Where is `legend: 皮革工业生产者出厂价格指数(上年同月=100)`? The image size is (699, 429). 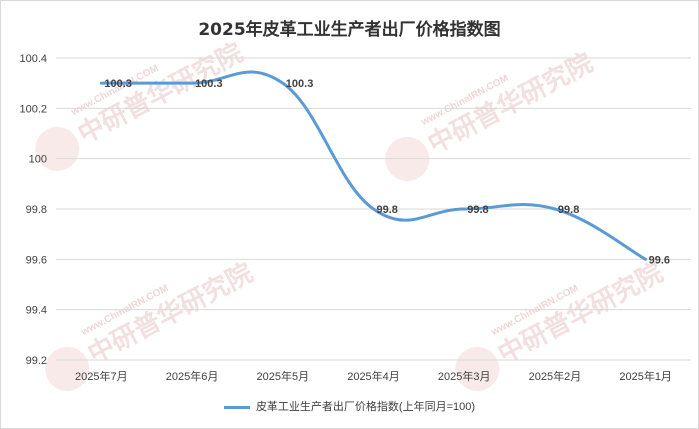 legend: 皮革工业生产者出厂价格指数(上年同月=100) is located at coordinates (349, 406).